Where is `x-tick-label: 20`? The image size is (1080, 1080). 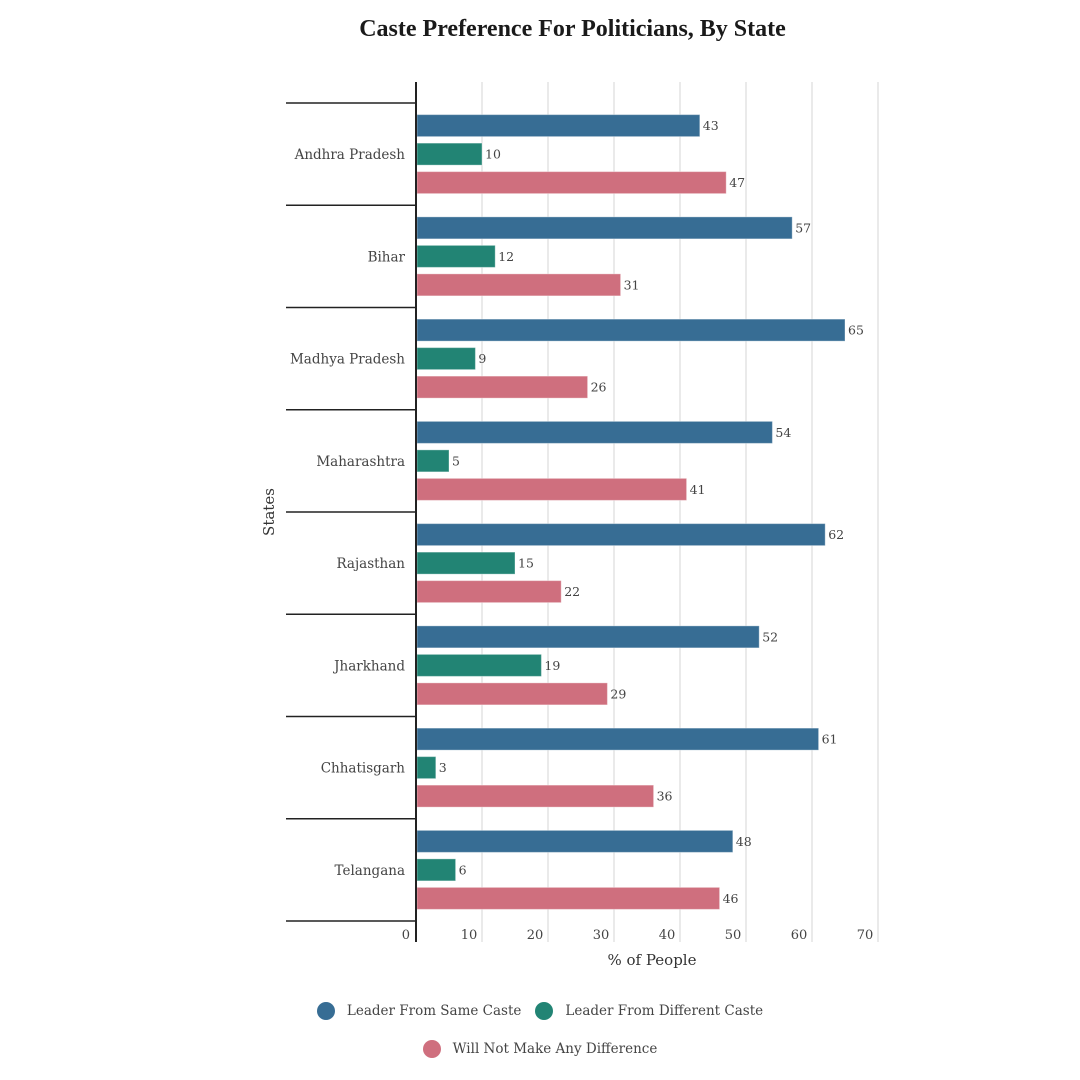
x-tick-label: 20 is located at coordinates (535, 935).